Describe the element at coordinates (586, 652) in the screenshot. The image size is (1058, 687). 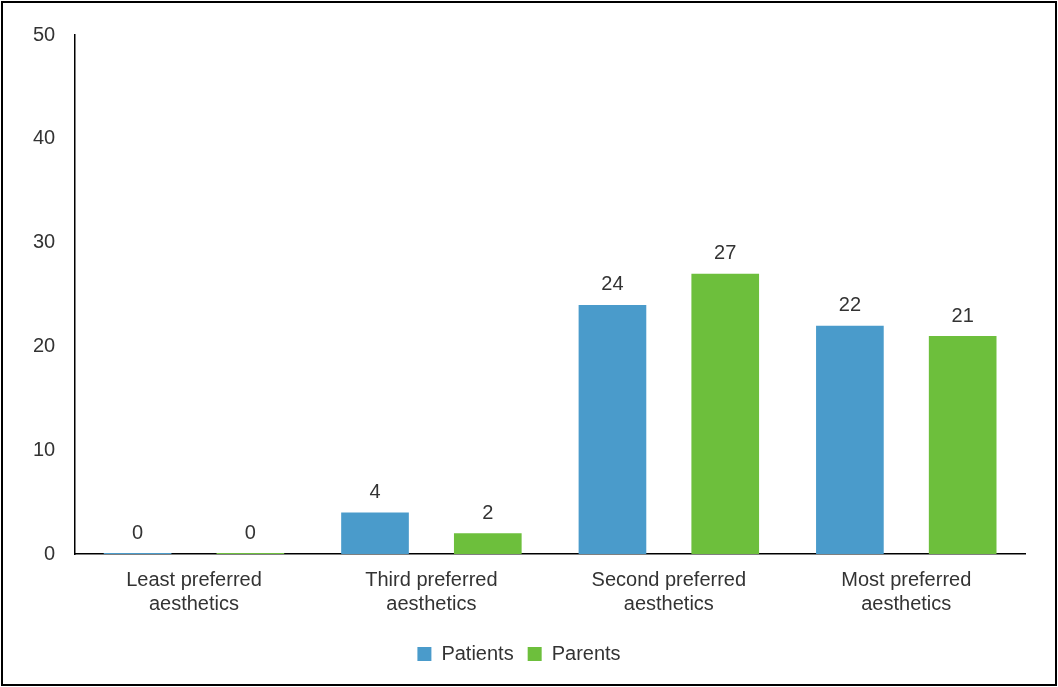
I see `legend-label: Parents` at that location.